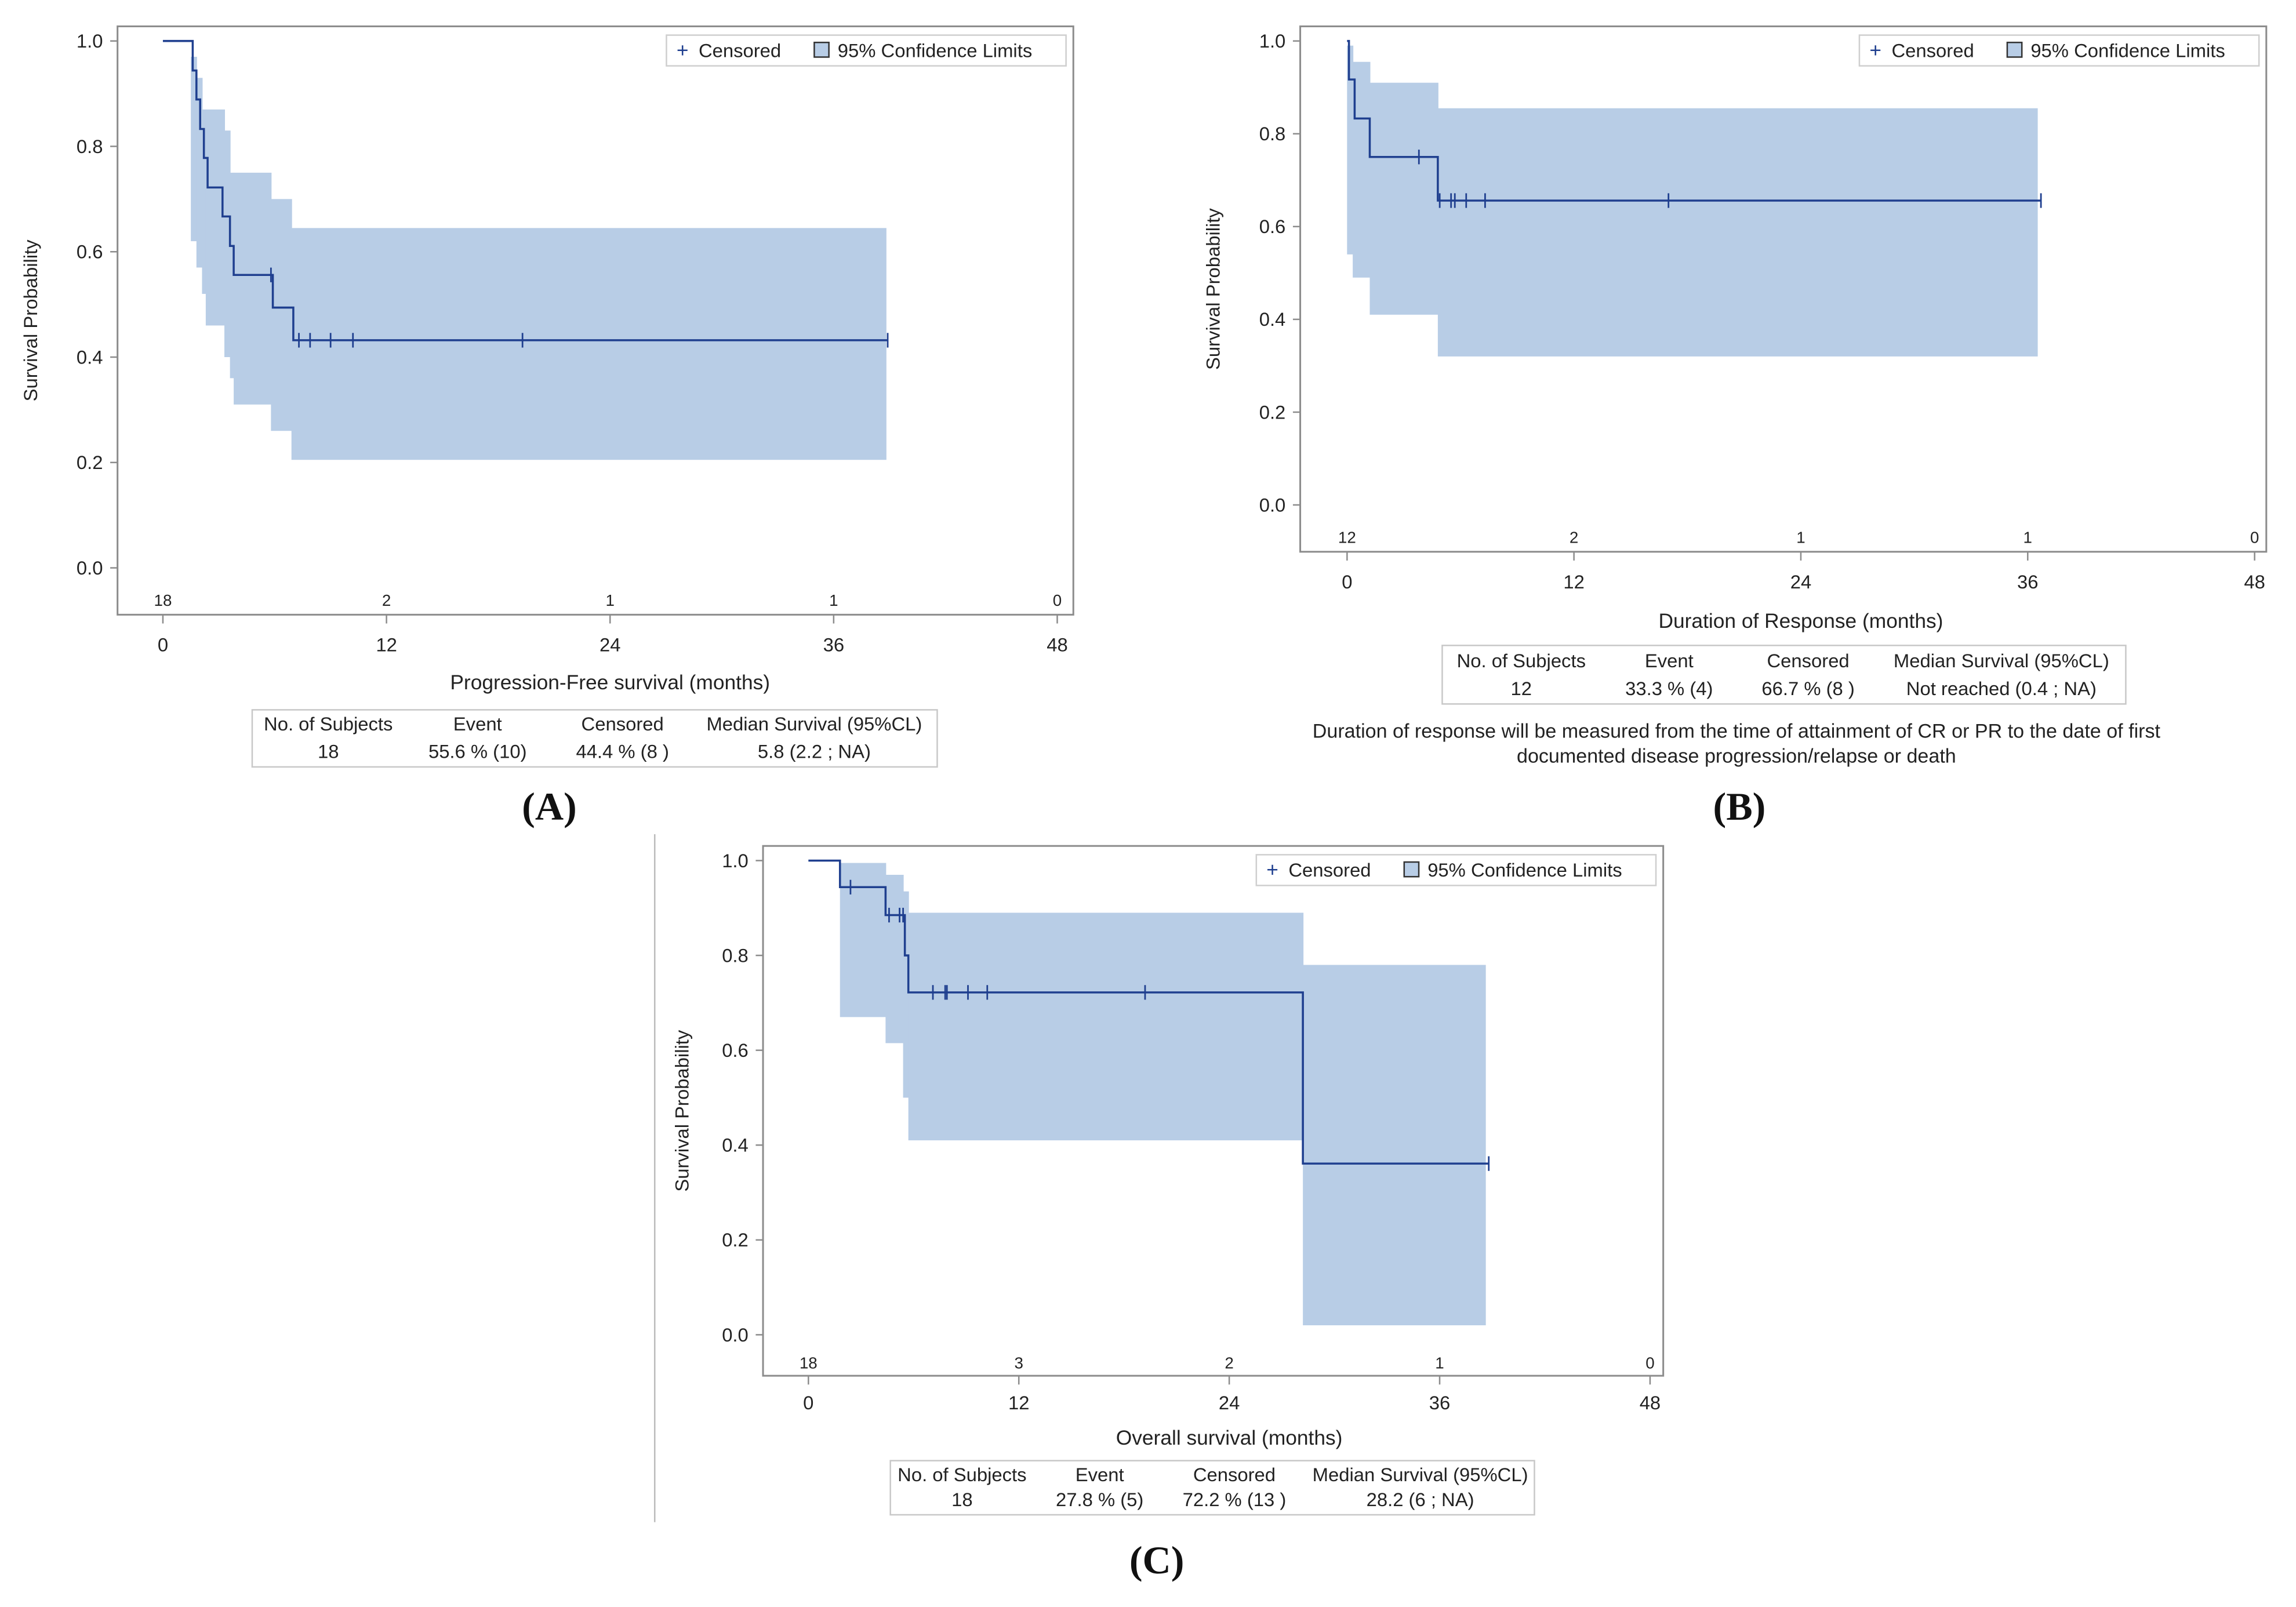 The image size is (2296, 1607). Describe the element at coordinates (1235, 1499) in the screenshot. I see `table-value-cell: 72.2 % (13 )` at that location.